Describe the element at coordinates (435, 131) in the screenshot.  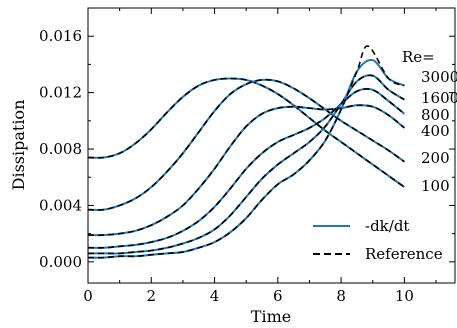
I see `re-label-400: 400` at that location.